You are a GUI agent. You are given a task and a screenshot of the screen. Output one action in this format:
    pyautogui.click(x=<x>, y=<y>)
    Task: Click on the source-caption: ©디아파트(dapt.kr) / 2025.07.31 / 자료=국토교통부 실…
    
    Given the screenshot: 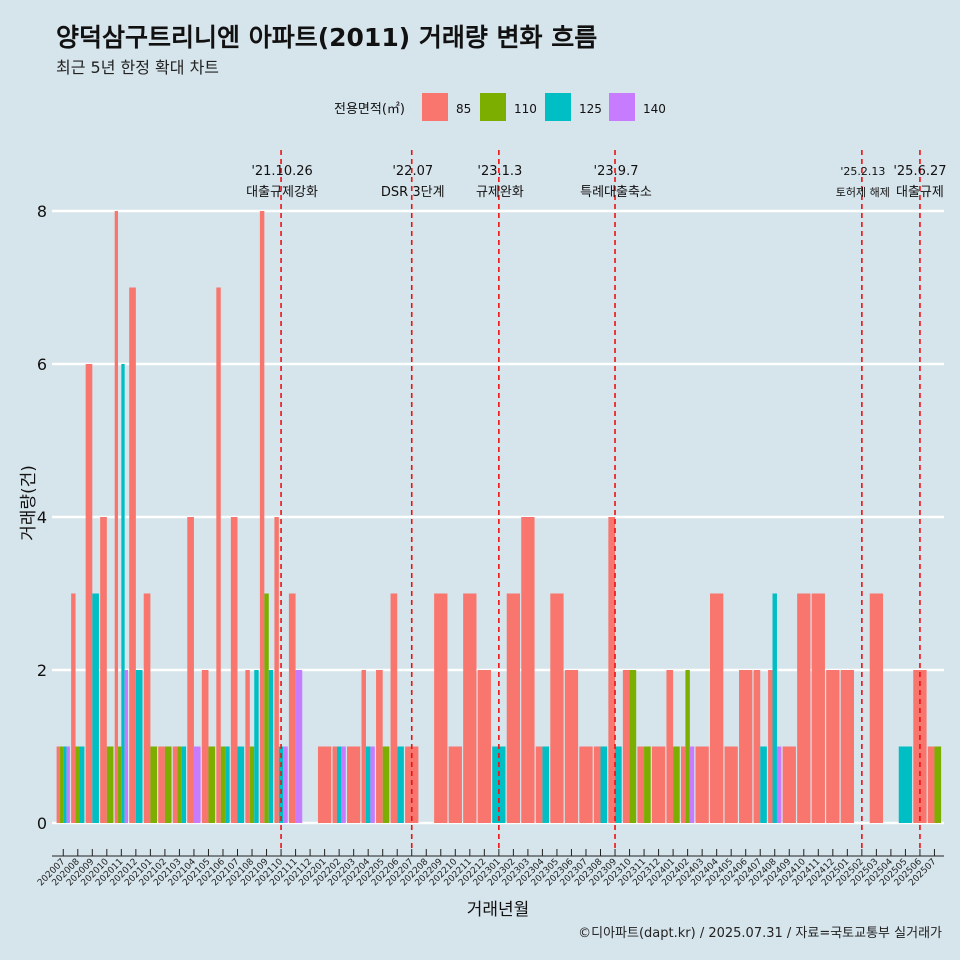 What is the action you would take?
    pyautogui.click(x=760, y=933)
    